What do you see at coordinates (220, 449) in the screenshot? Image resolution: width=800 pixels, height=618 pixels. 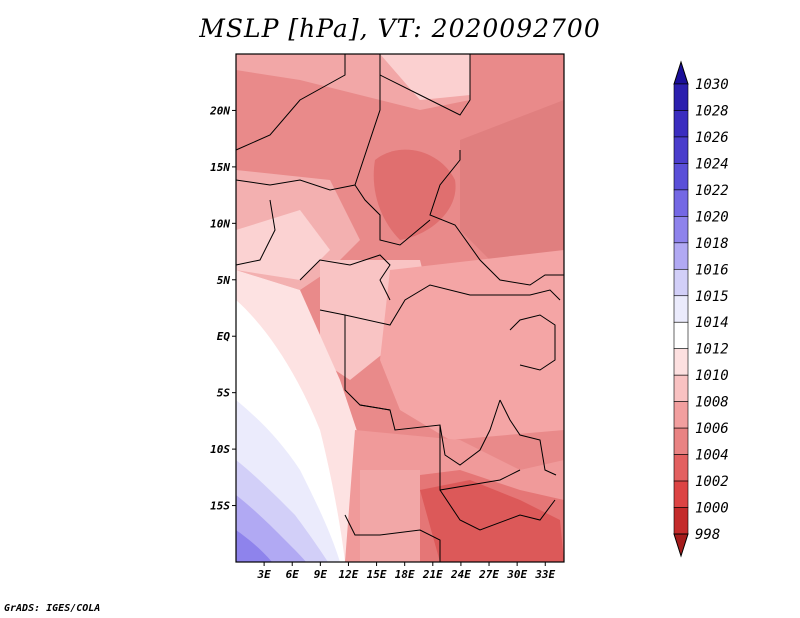 I see `lat-tick-label: 10S` at bounding box center [220, 449].